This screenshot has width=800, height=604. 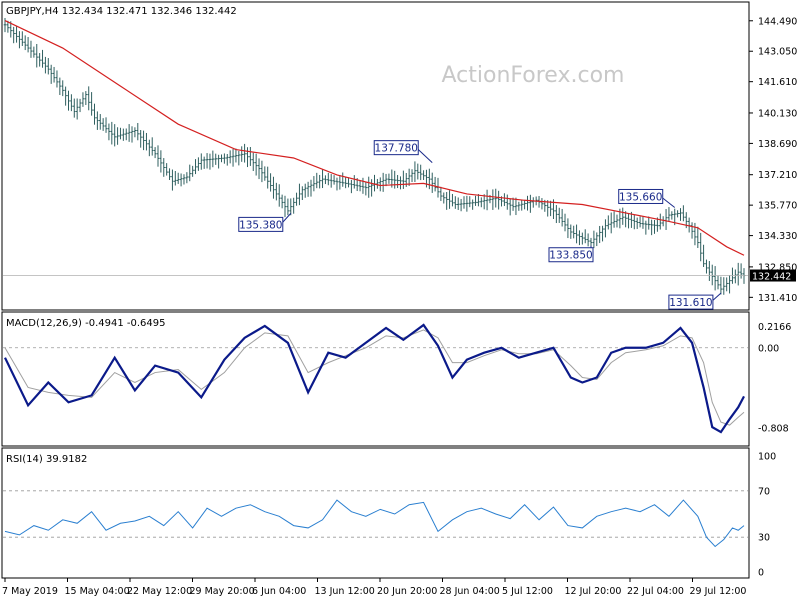 I want to click on x-tick-label: 15 May 04:00, so click(x=97, y=591).